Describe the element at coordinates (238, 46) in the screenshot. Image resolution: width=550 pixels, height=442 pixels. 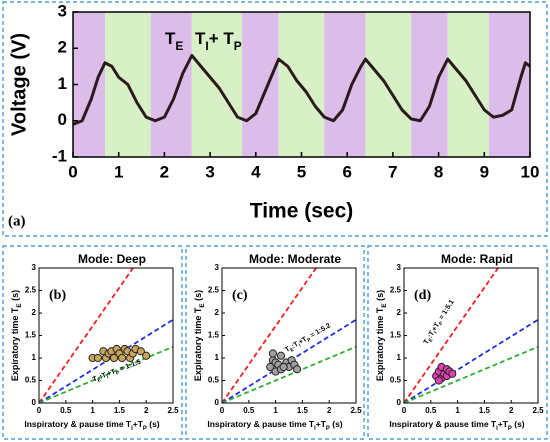
I see `annotation-part: P` at that location.